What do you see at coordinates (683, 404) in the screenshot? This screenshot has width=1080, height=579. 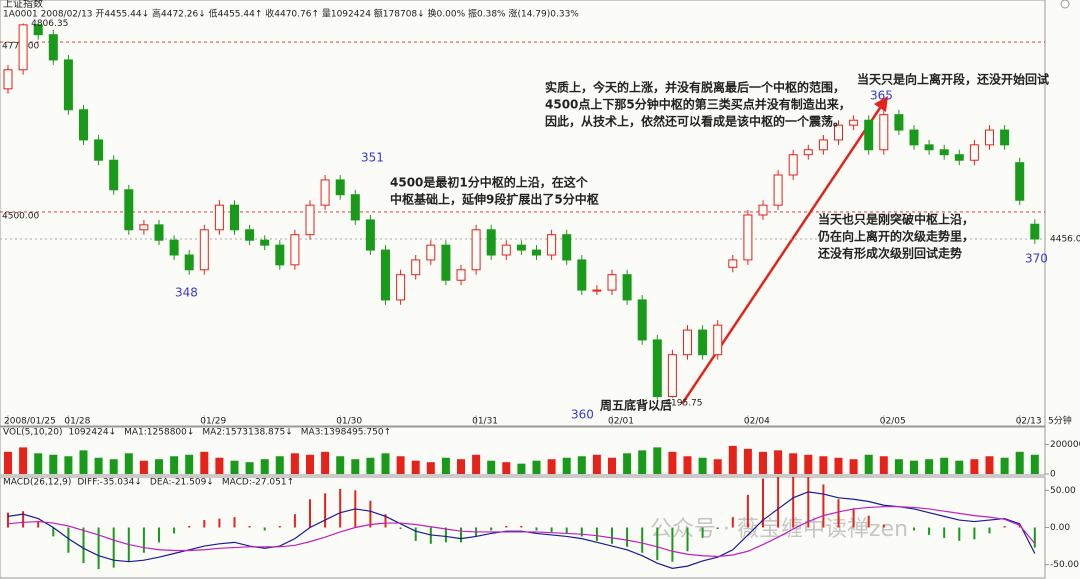 I see `low-label: 4195.75` at bounding box center [683, 404].